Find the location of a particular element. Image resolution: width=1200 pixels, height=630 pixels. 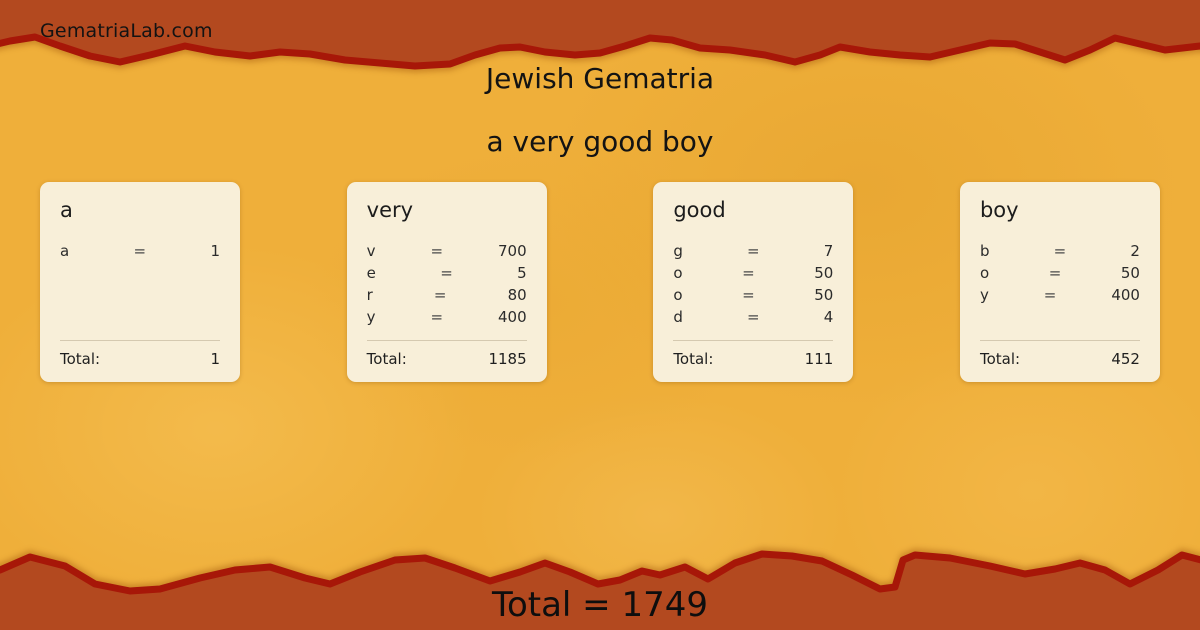

letter-value: 700 is located at coordinates (512, 251).